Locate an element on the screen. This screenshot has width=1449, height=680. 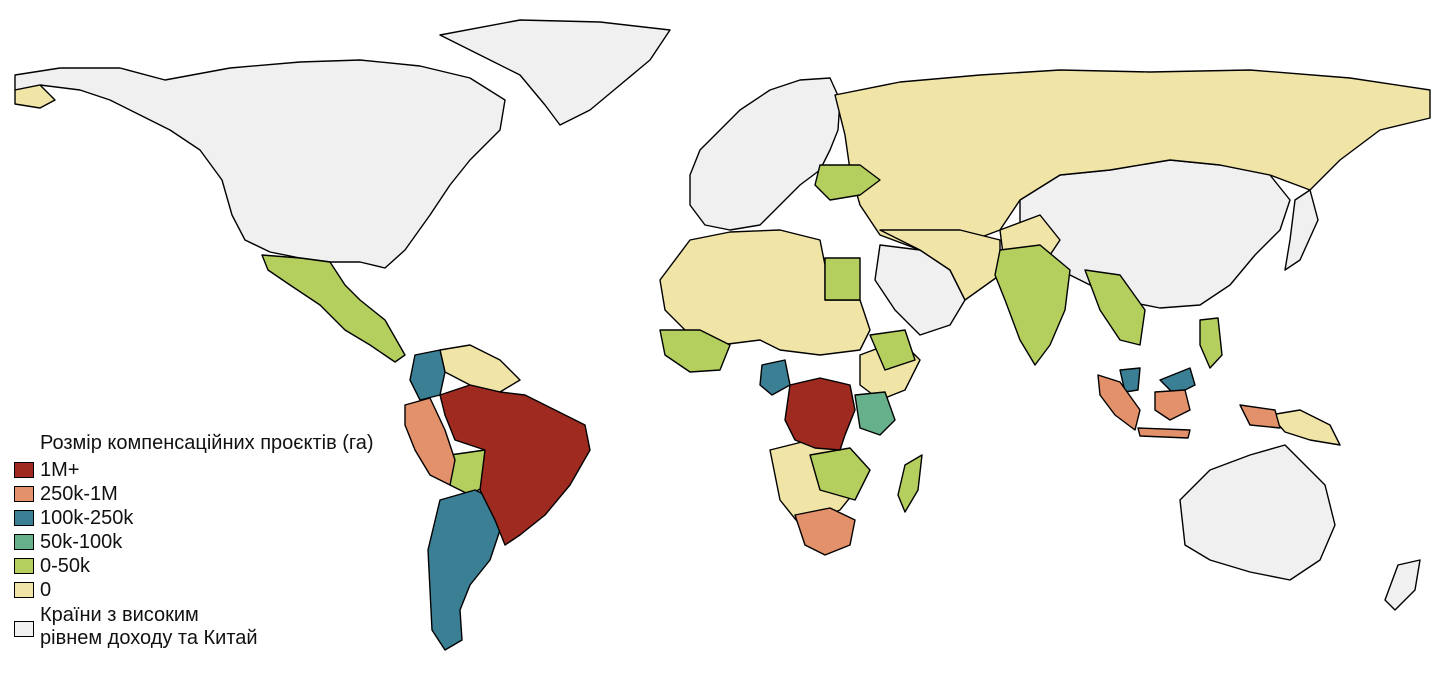
papua-shape is located at coordinates (1305, 427).